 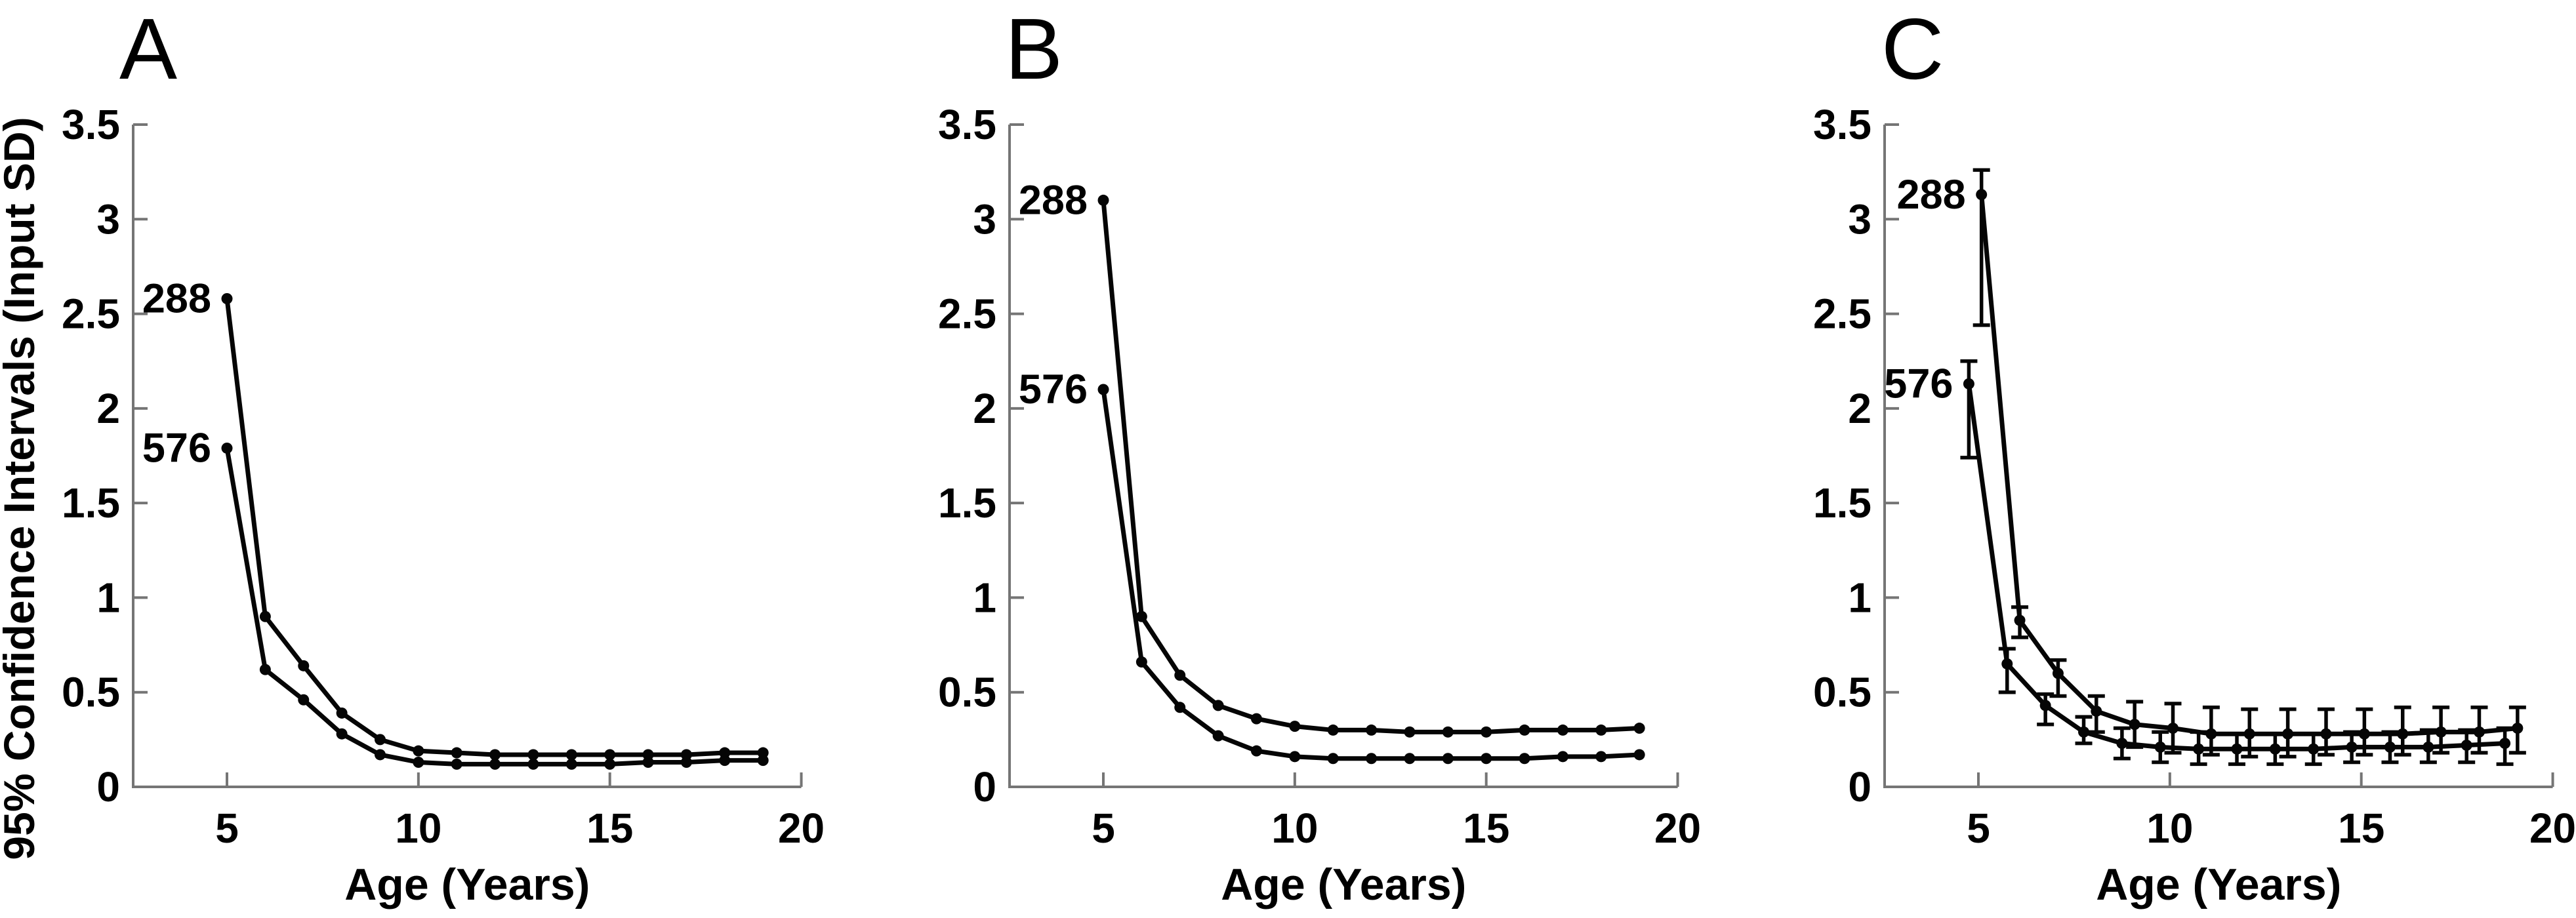 What do you see at coordinates (148, 49) in the screenshot?
I see `panel-A-letter: A` at bounding box center [148, 49].